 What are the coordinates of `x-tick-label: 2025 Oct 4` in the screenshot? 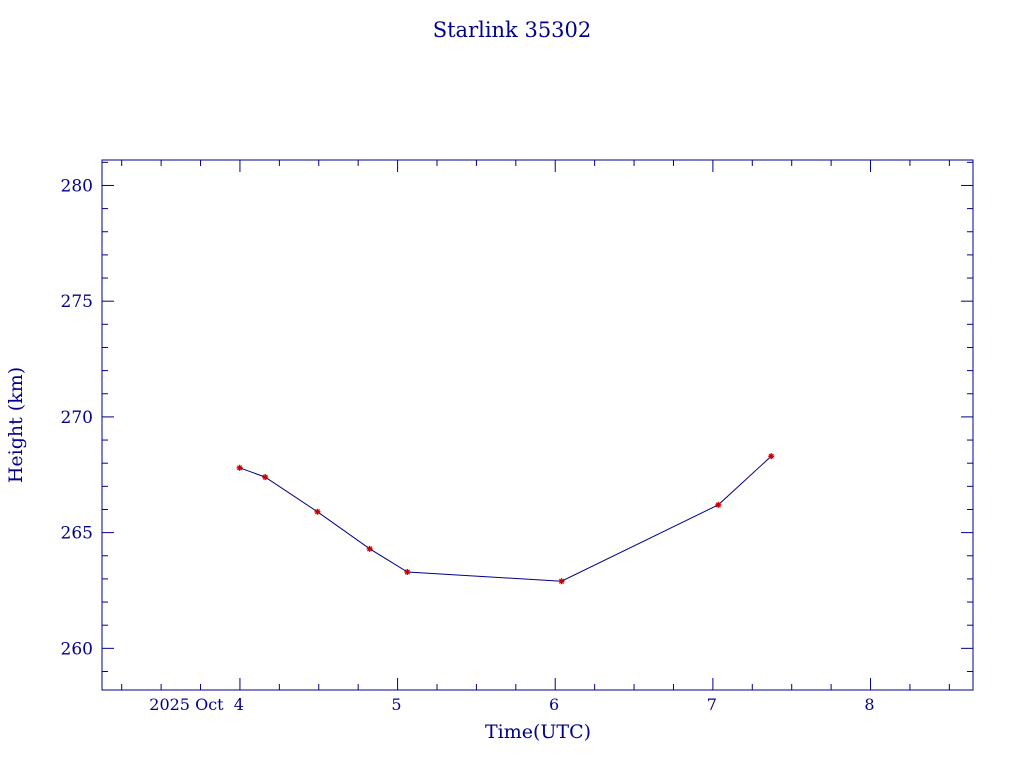 It's located at (196, 704).